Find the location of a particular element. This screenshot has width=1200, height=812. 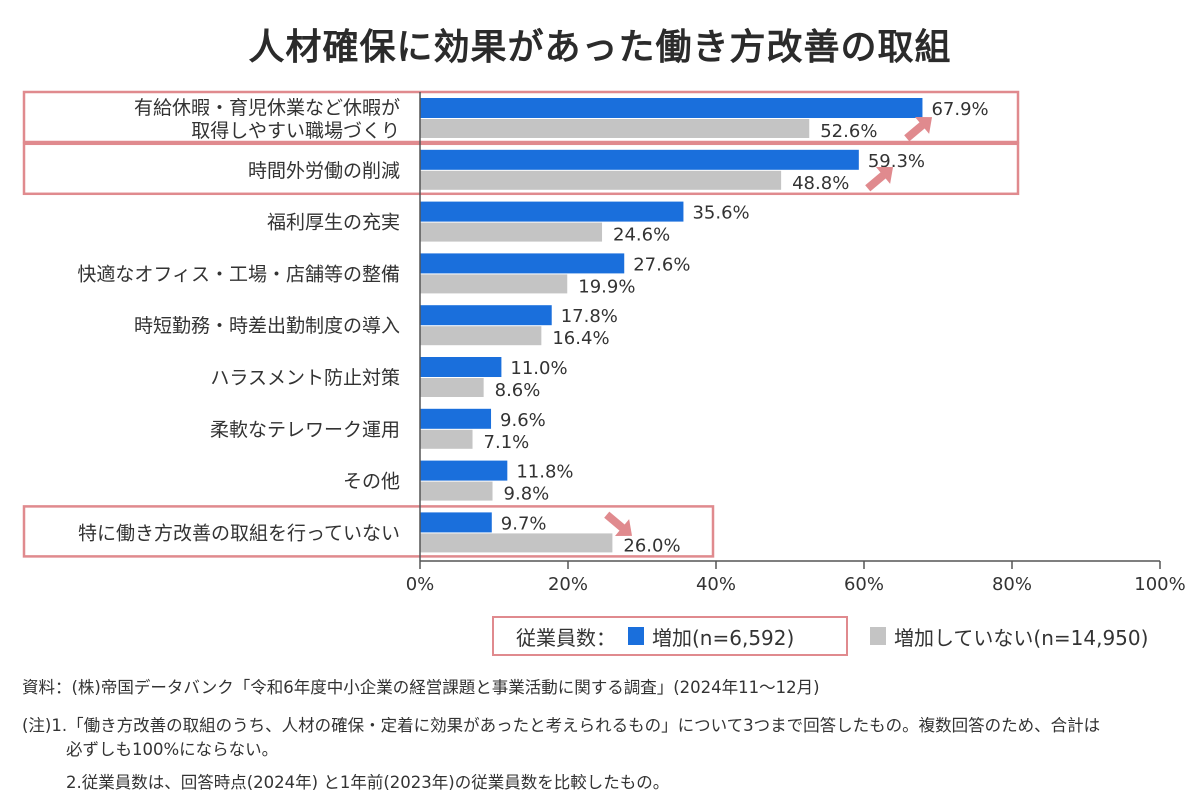

value-label-not-increased: 9.8% is located at coordinates (527, 494).